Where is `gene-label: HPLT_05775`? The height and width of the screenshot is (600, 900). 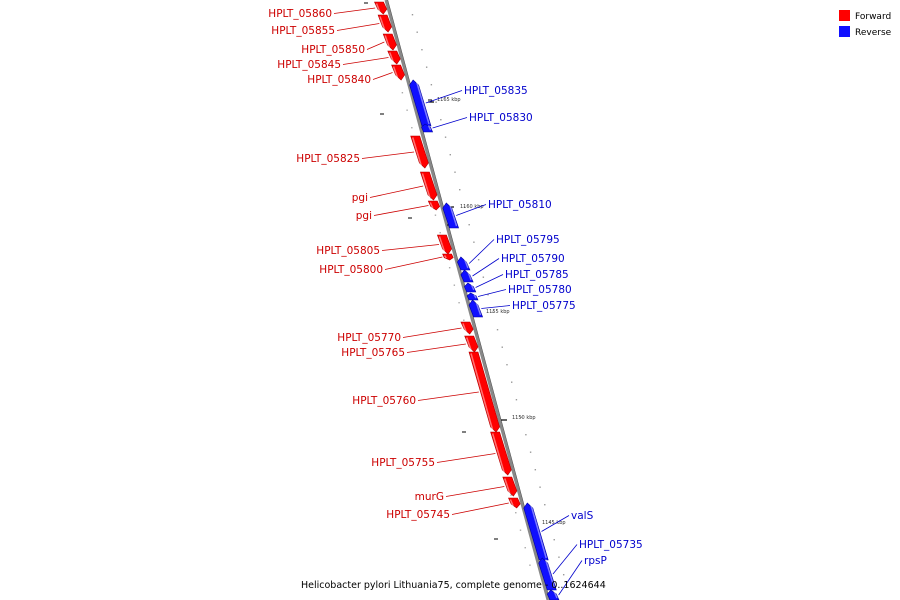 gene-label: HPLT_05775 is located at coordinates (544, 306).